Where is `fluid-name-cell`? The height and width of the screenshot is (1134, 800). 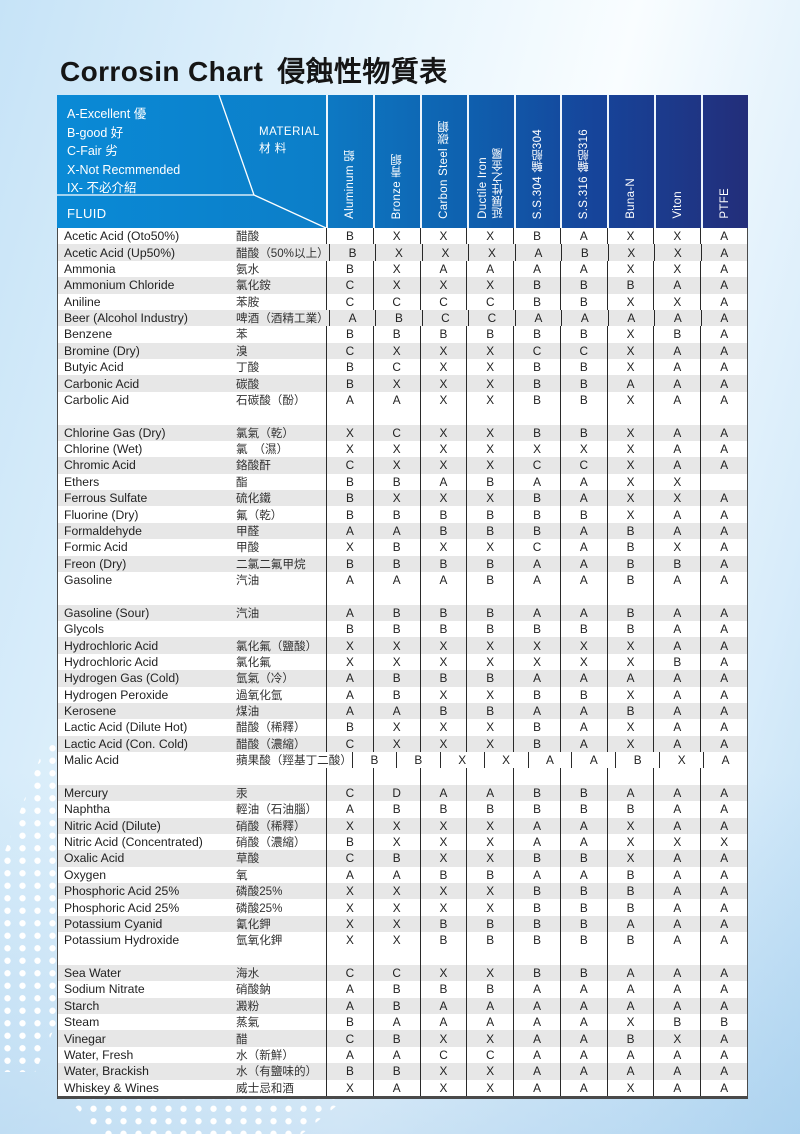
fluid-name-cell is located at coordinates (192, 776).